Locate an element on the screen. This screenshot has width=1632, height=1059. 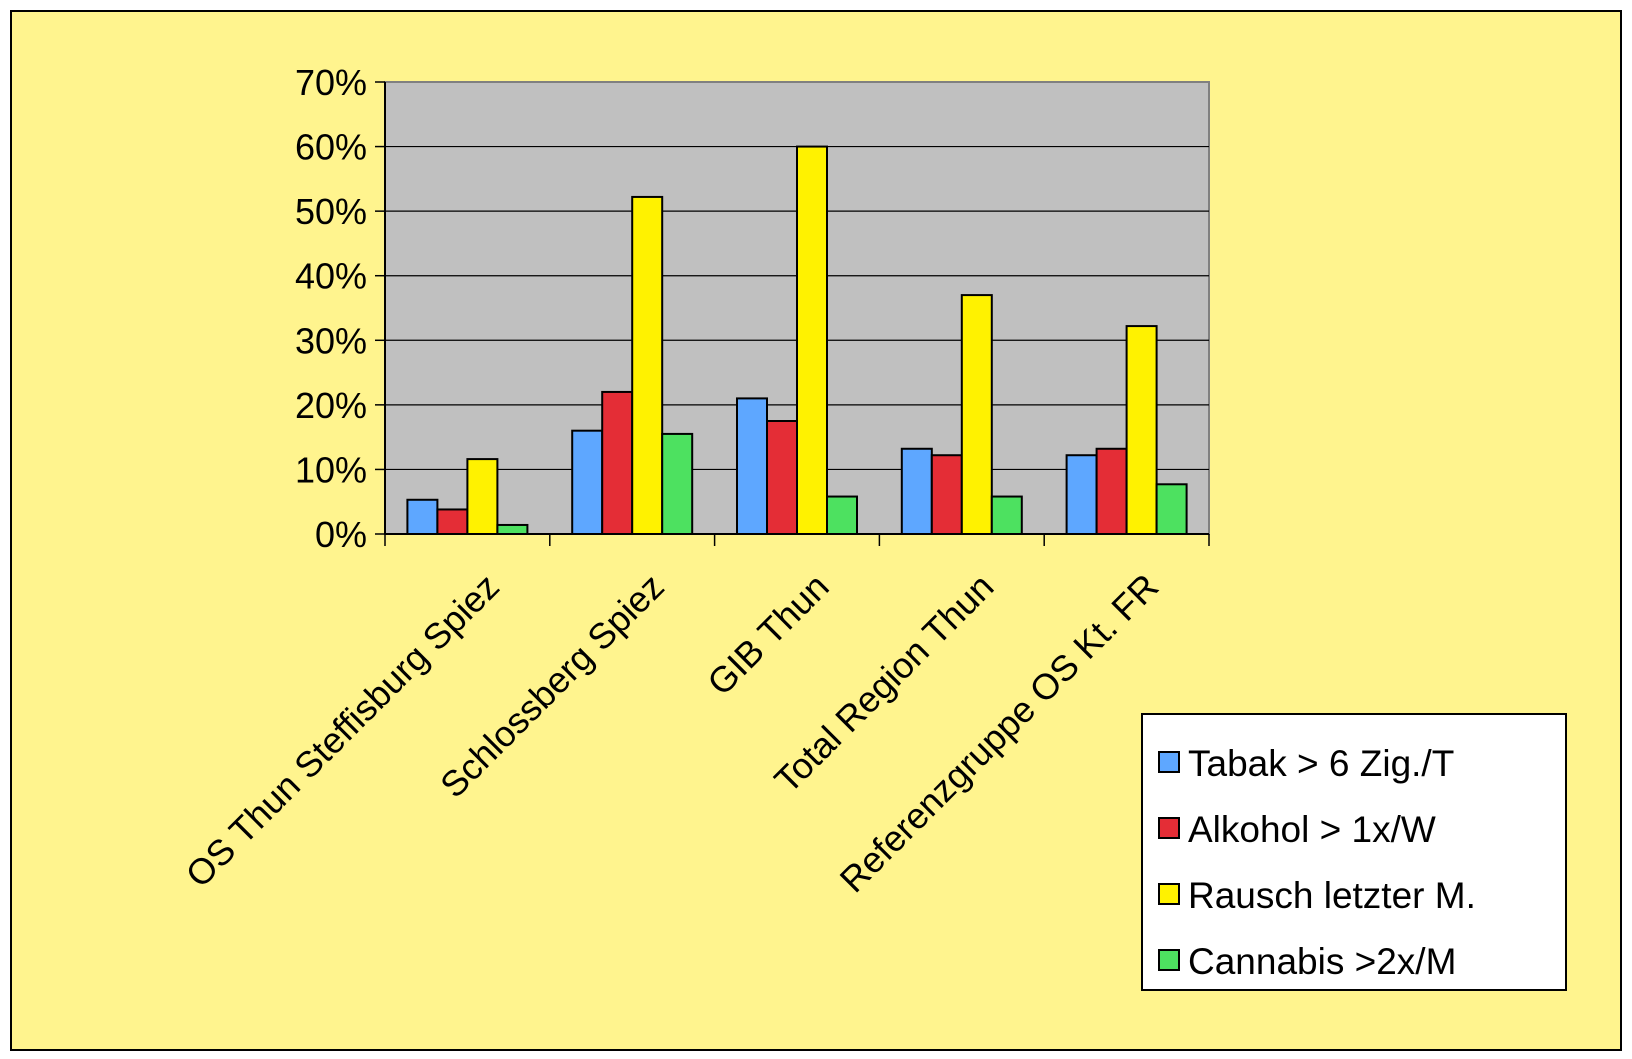
bar-rausch-letzter-m-referenzgruppe-os-kt-fr is located at coordinates (1141, 430).